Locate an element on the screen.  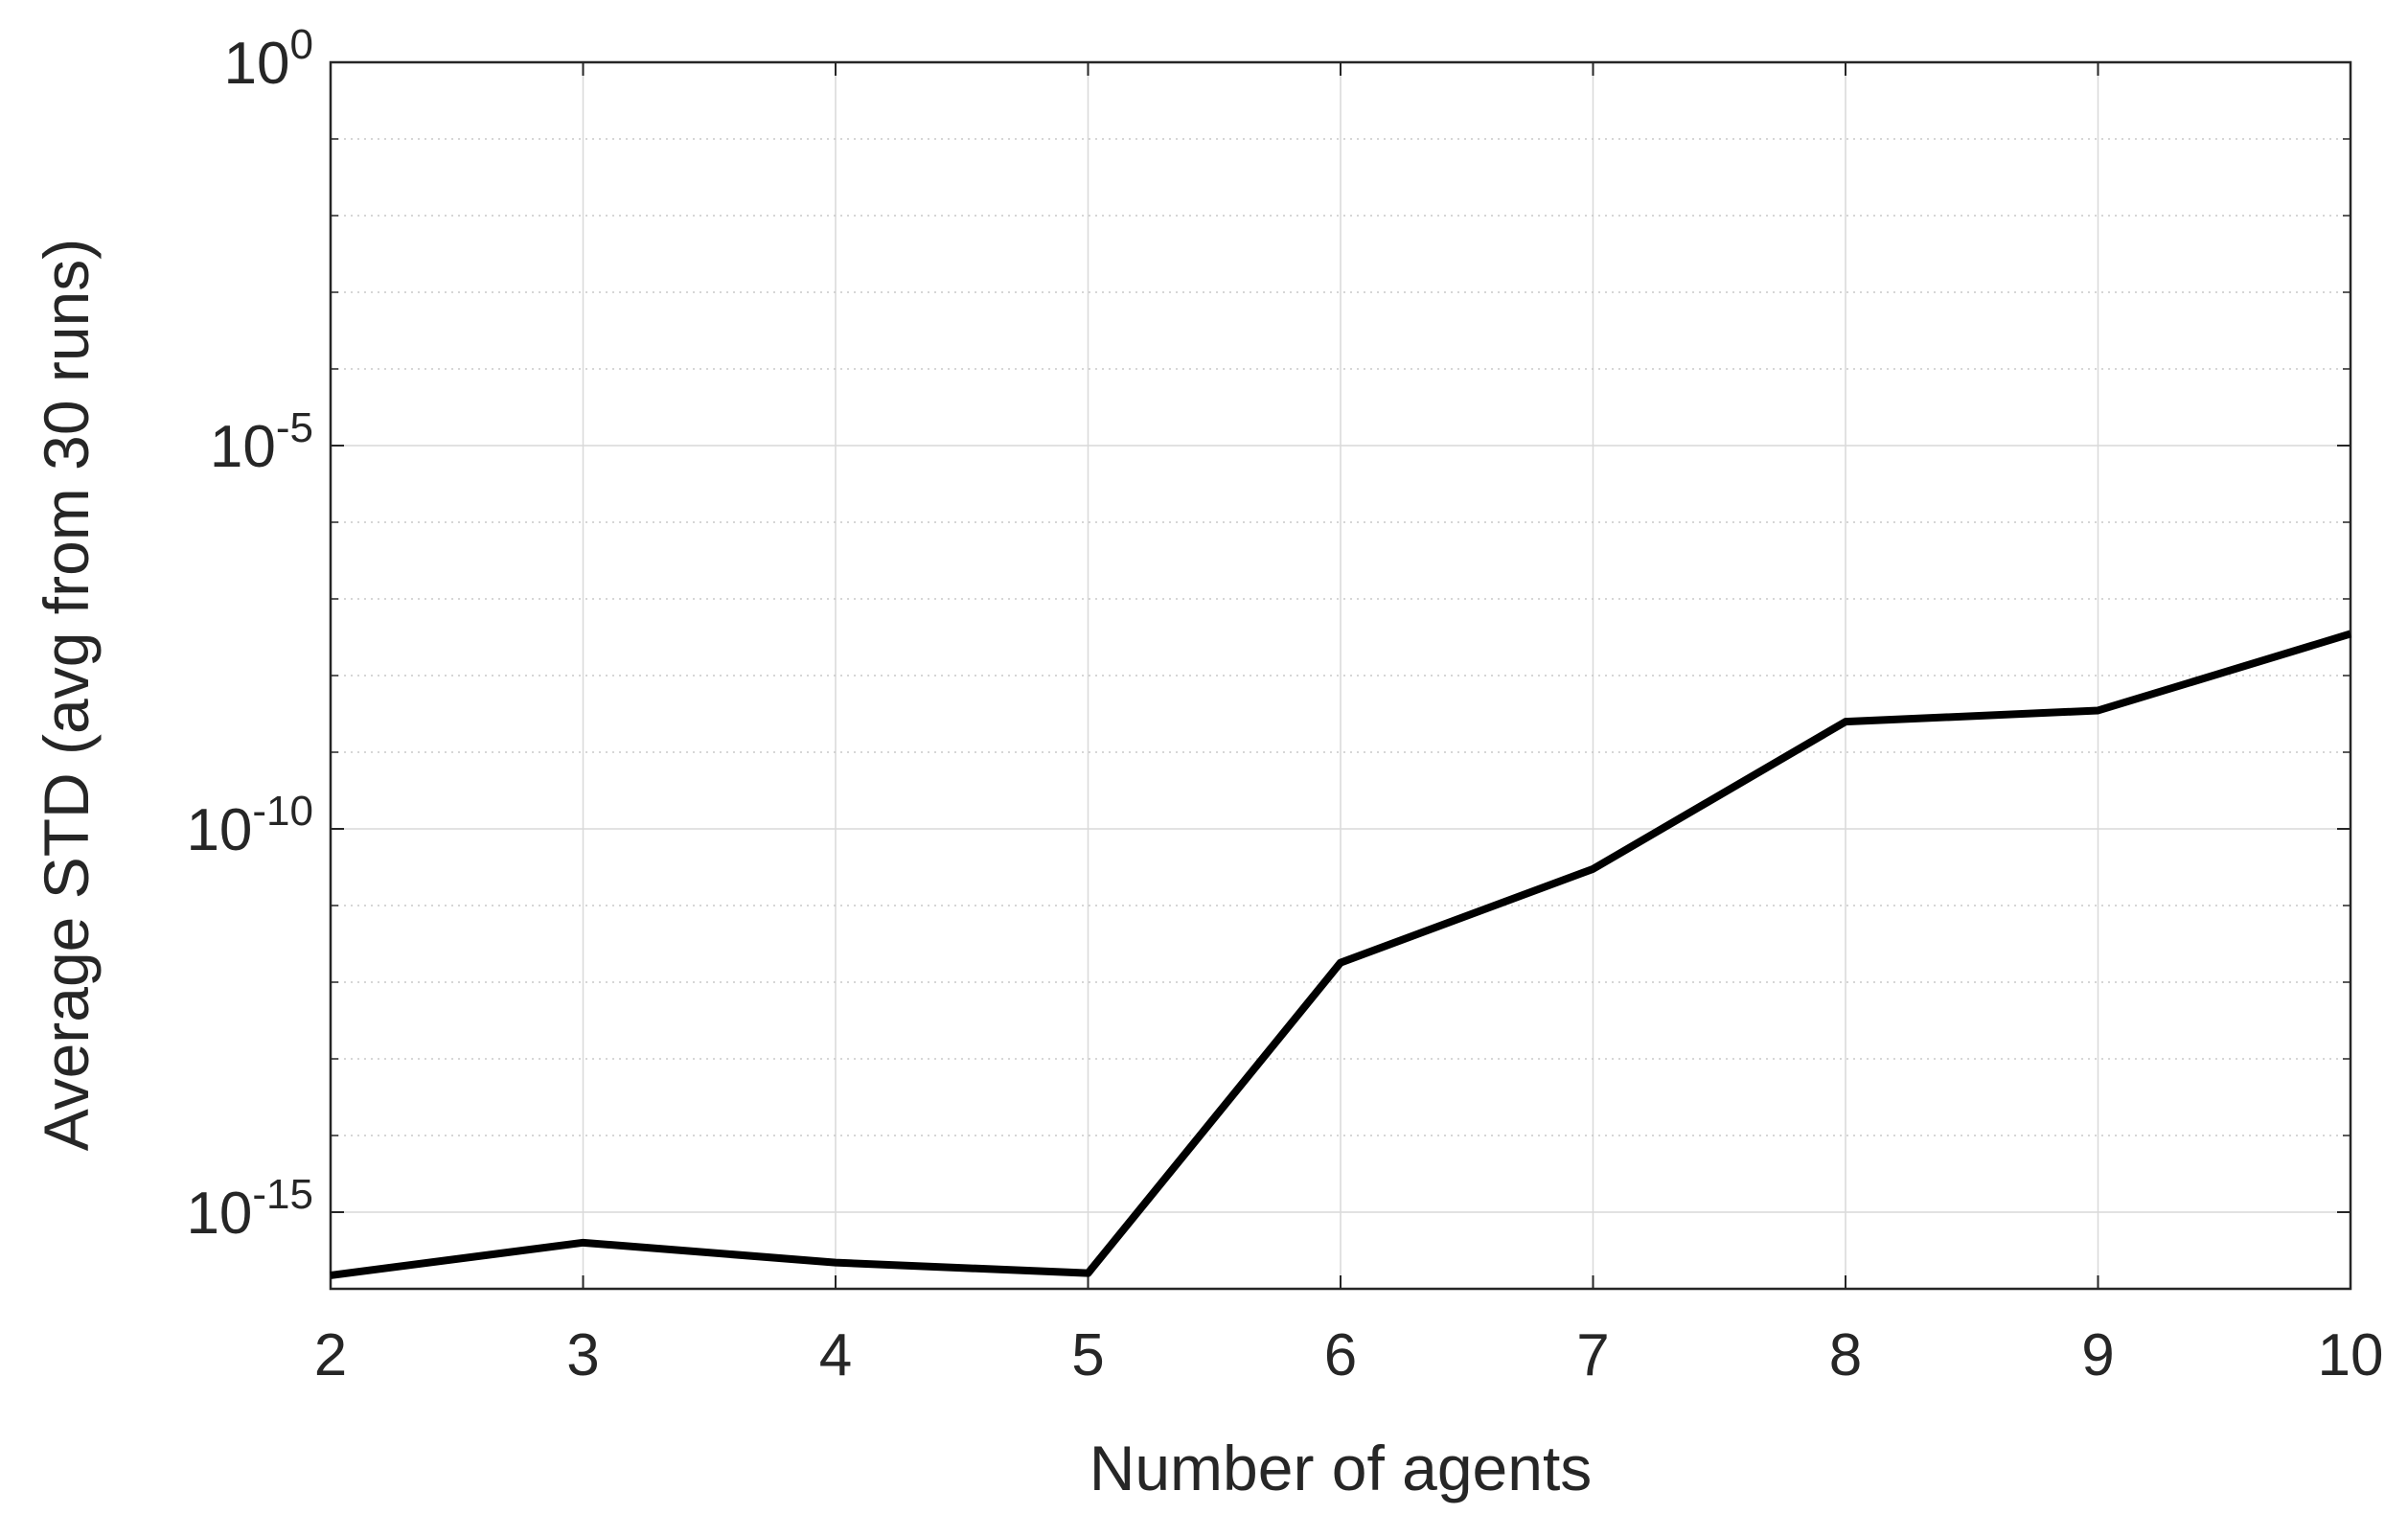
x-tick-label: 10 is located at coordinates (2351, 1355).